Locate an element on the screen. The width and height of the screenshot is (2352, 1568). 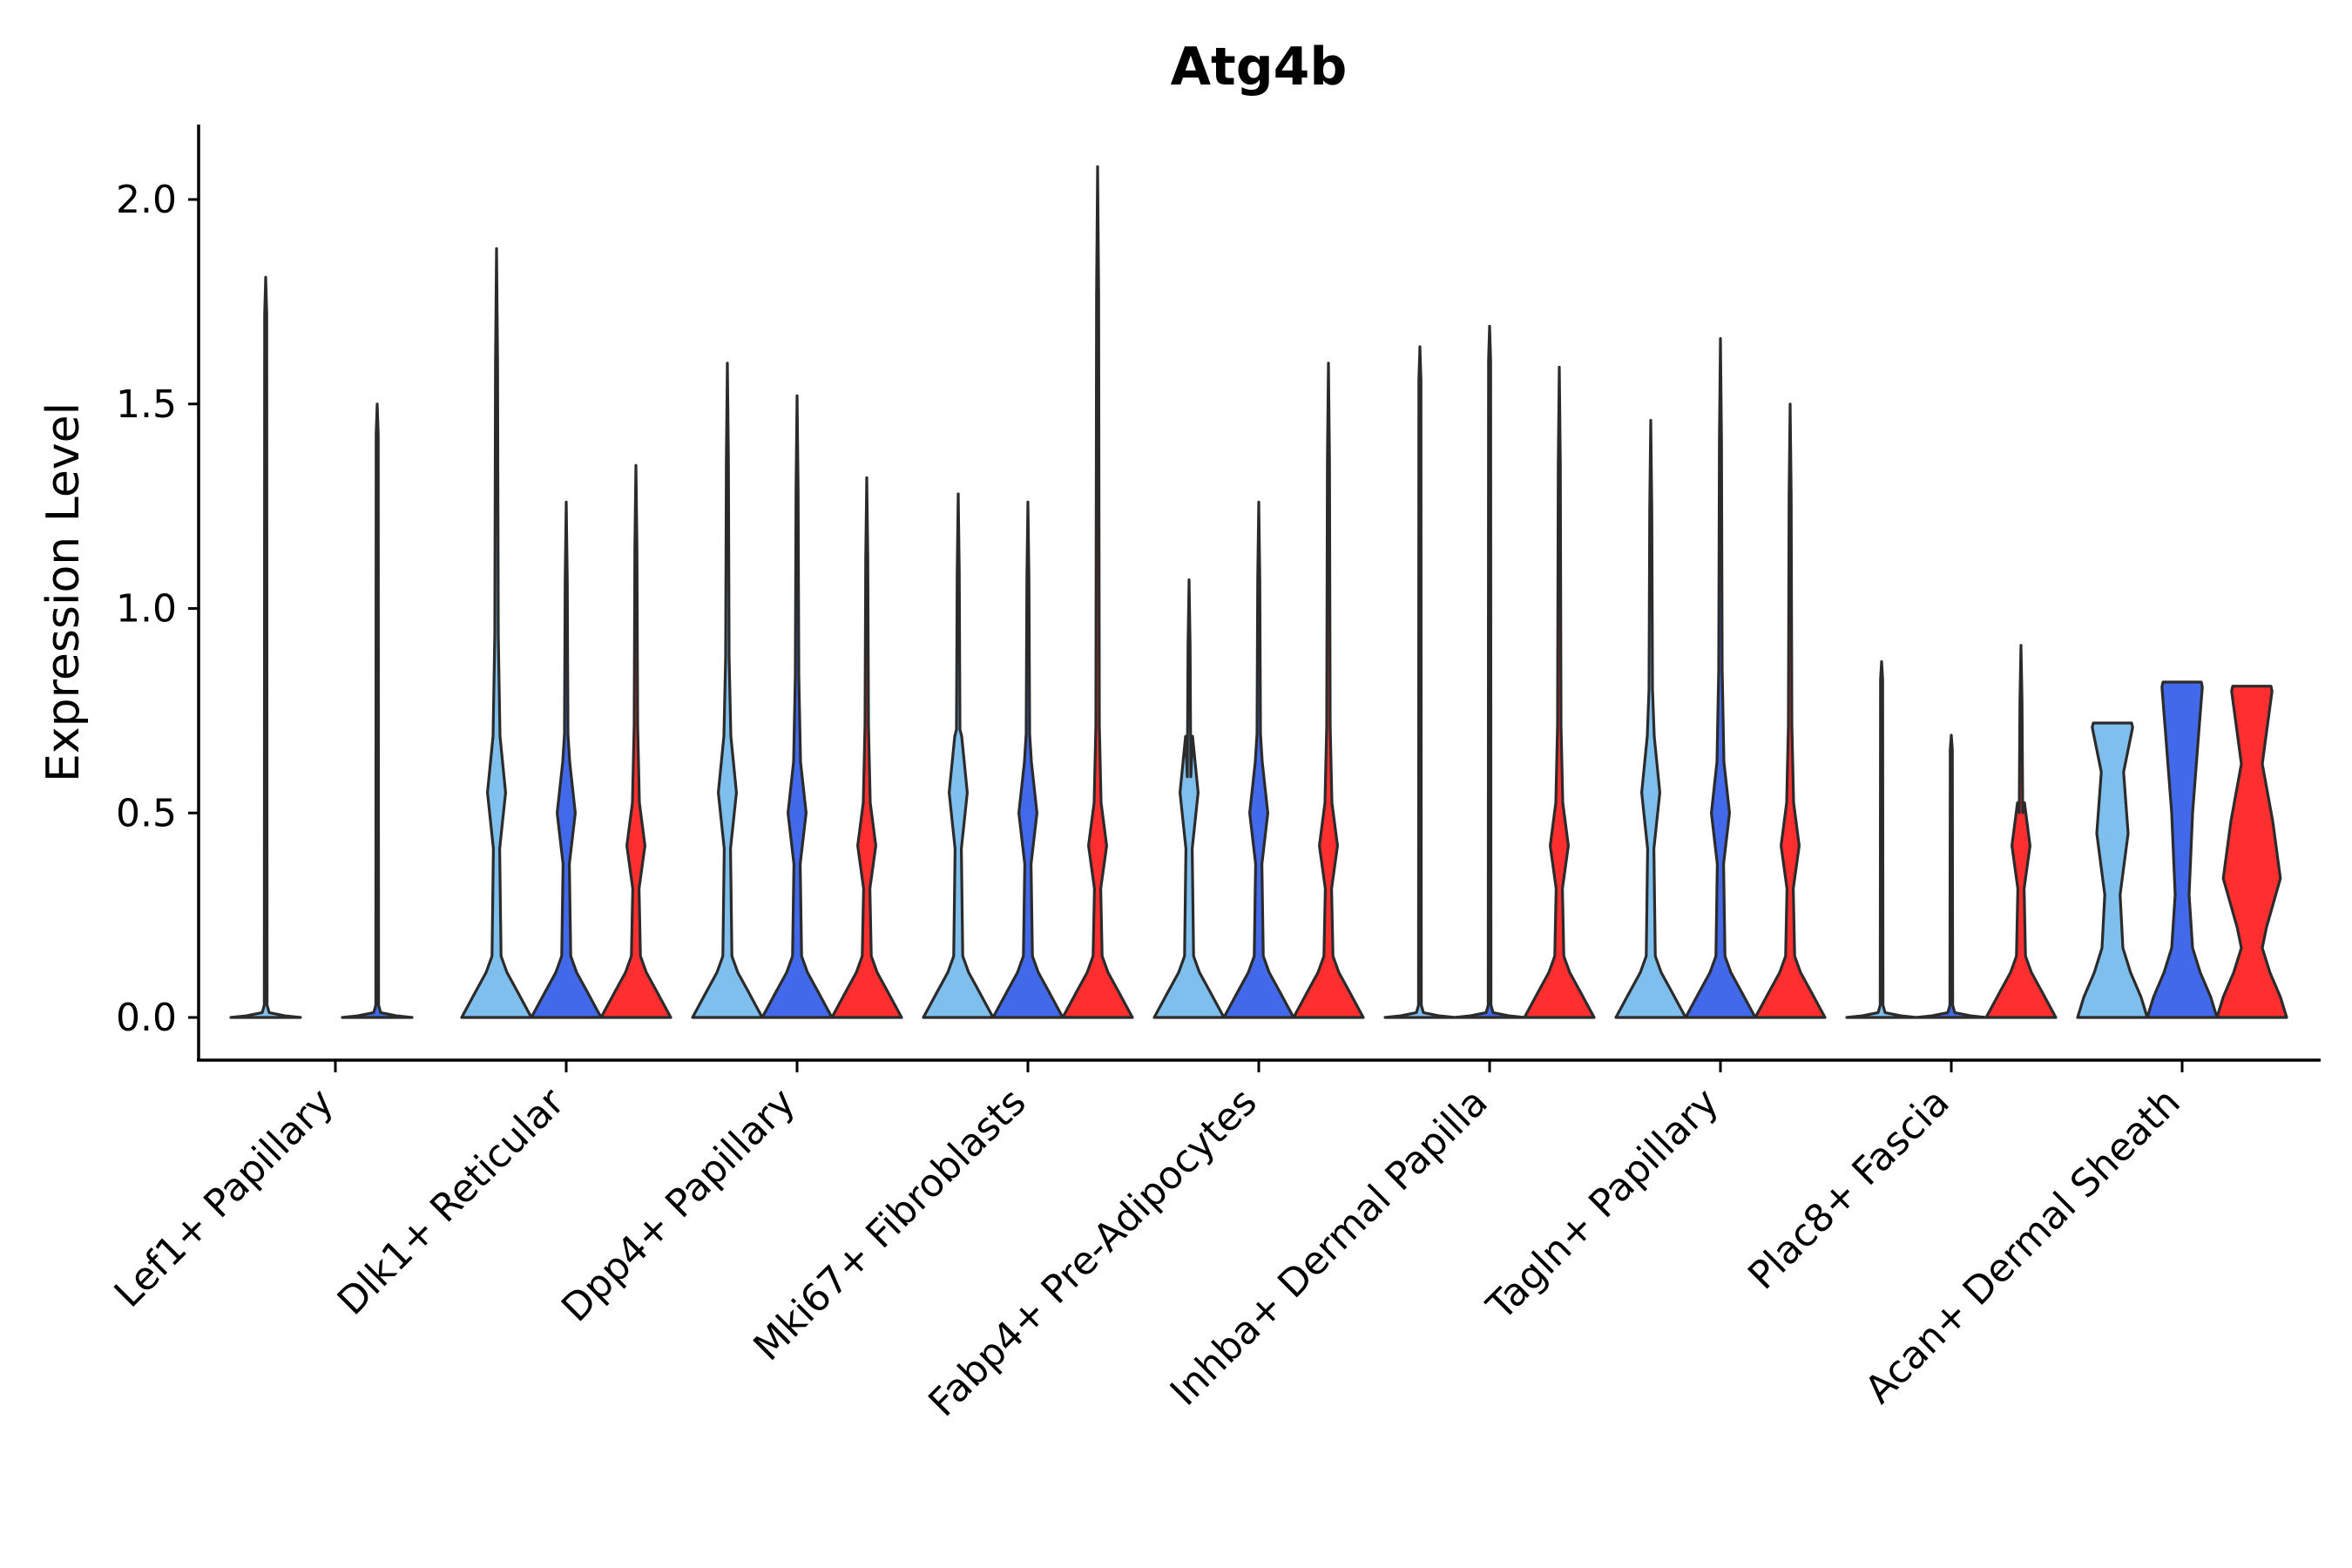
y-tick-label: 0.0 is located at coordinates (146, 1018).